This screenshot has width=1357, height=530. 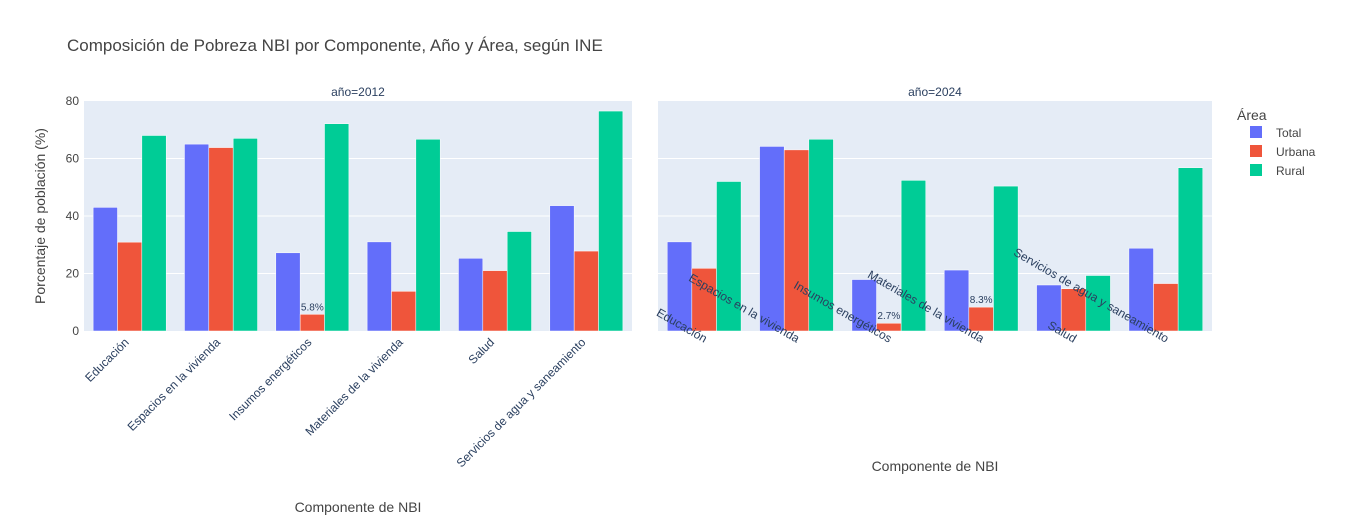 I want to click on x-tick-label: Salud, so click(x=482, y=351).